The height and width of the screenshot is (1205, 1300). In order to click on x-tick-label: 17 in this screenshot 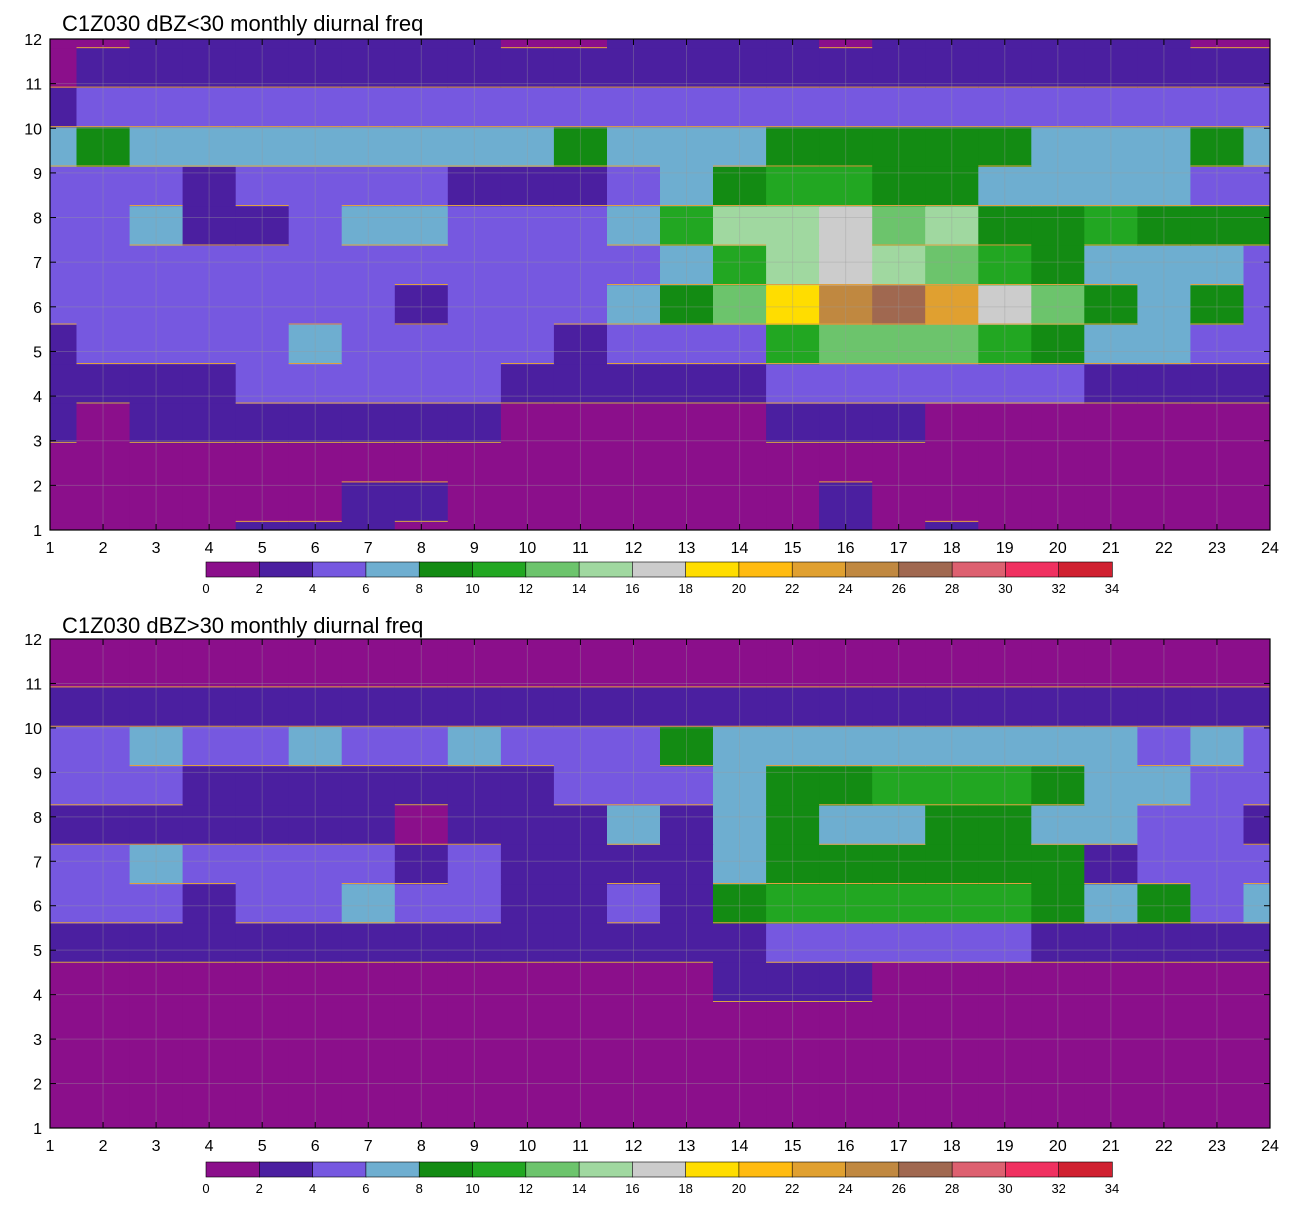, I will do `click(899, 548)`.